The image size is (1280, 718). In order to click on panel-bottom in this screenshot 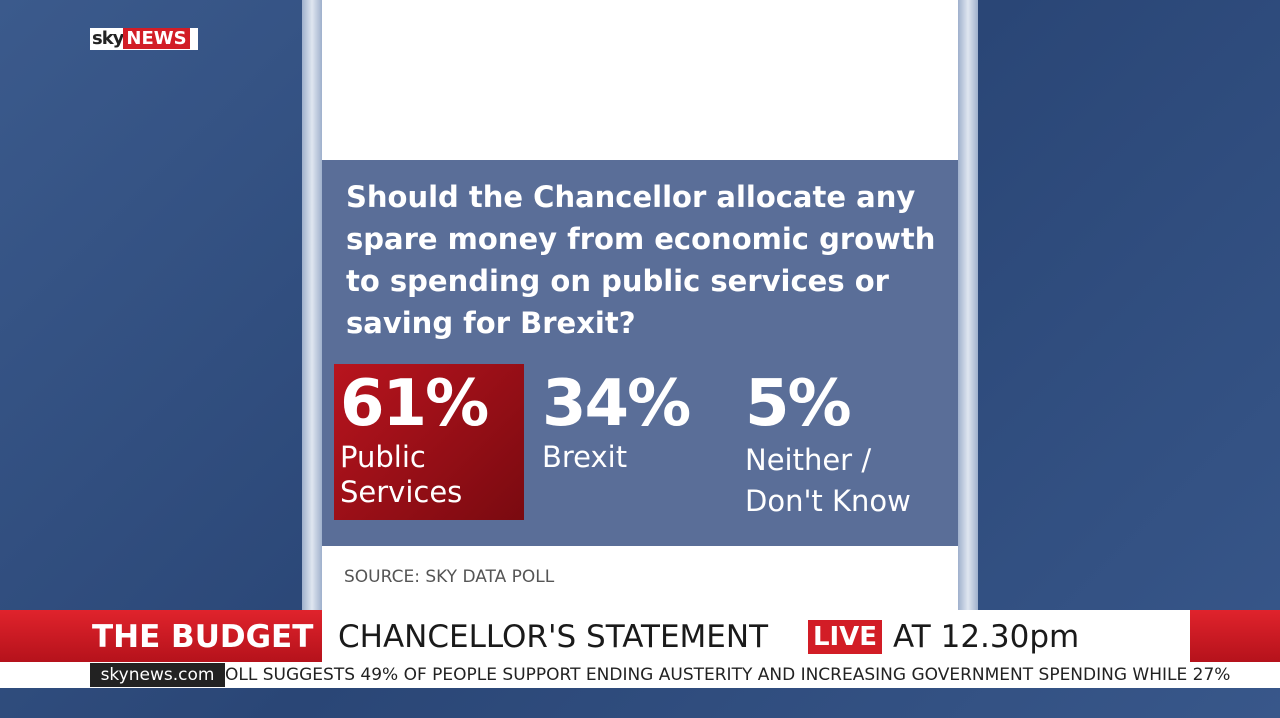, I will do `click(640, 578)`.